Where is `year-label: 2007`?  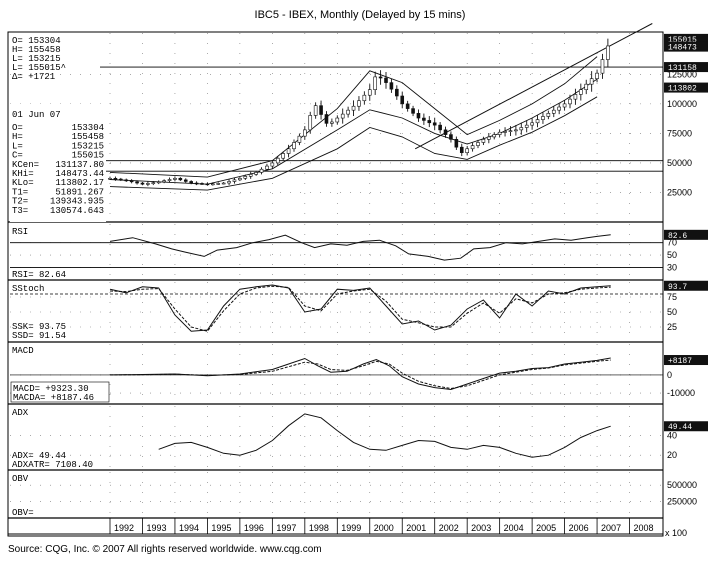 year-label: 2007 is located at coordinates (611, 528).